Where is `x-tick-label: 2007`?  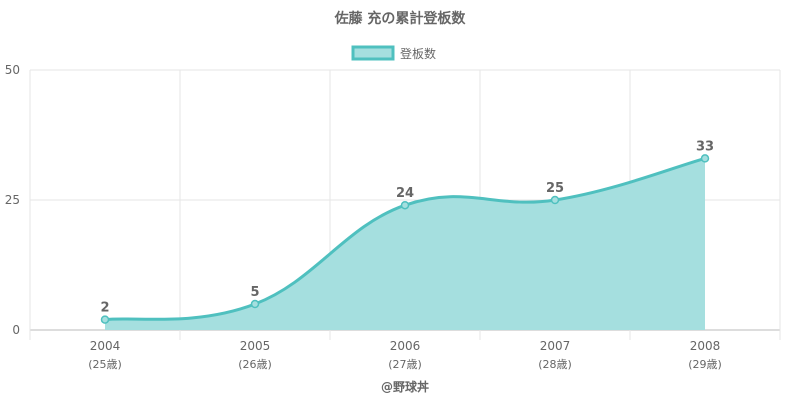
x-tick-label: 2007 is located at coordinates (555, 346).